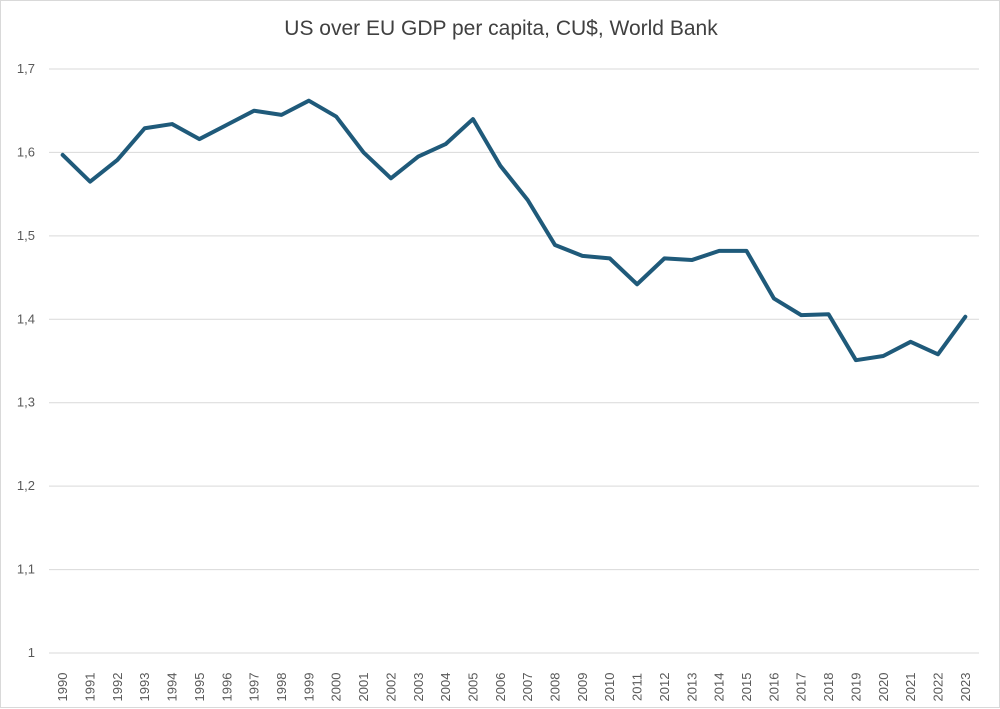 This screenshot has width=1000, height=709. I want to click on x-tick-label: 2011, so click(637, 687).